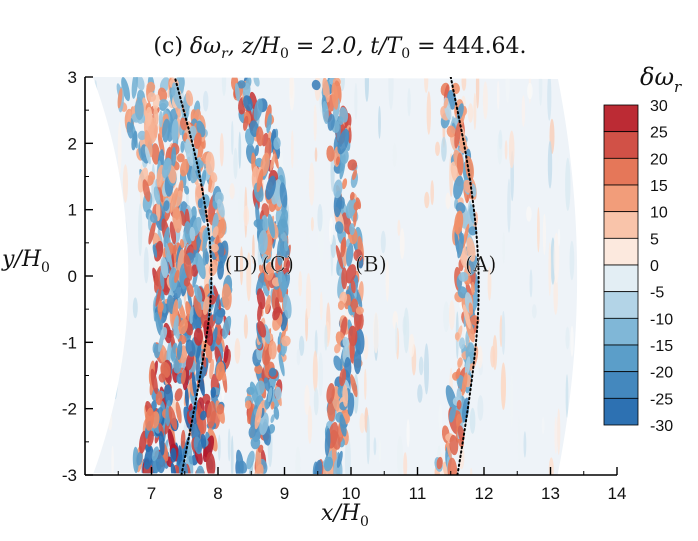 This screenshot has height=541, width=698. I want to click on colorbar-cell, so click(621, 358).